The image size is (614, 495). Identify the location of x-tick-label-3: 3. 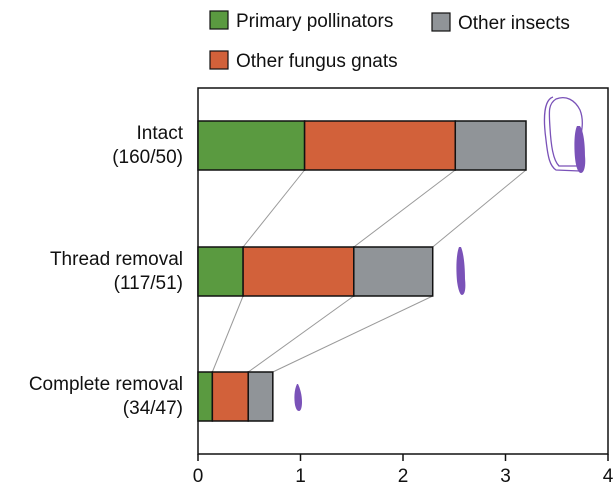
(505, 476).